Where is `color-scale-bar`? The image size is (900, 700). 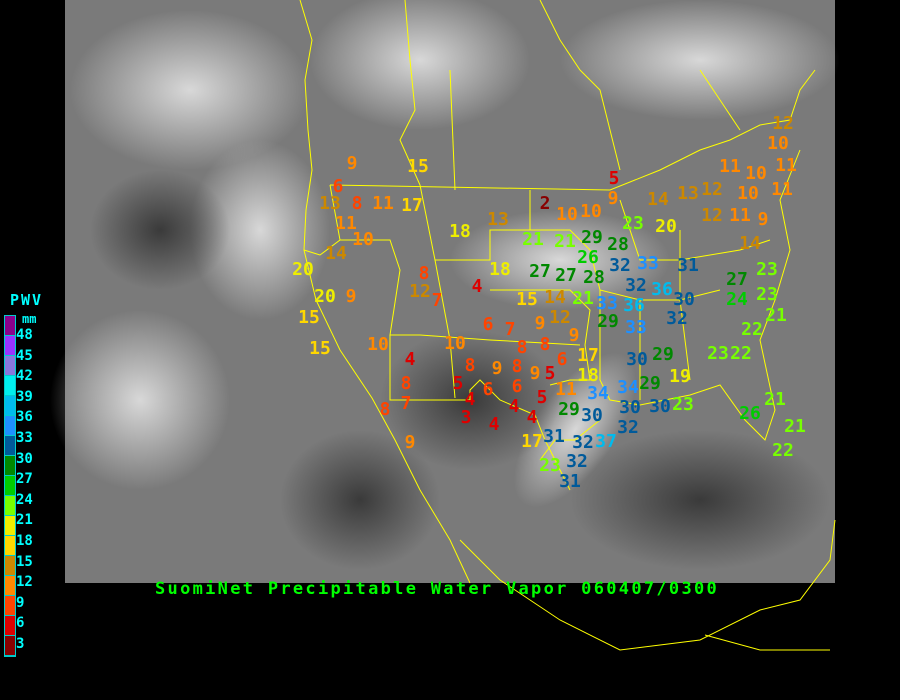 color-scale-bar is located at coordinates (10, 486).